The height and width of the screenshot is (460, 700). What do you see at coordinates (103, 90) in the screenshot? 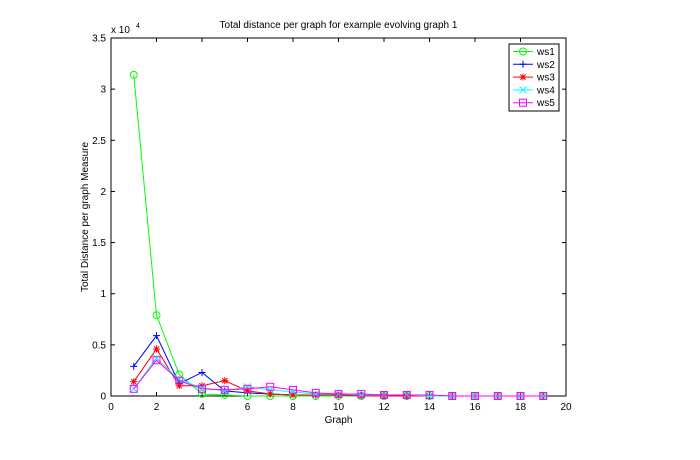
I see `y-tick-label-6: 3` at bounding box center [103, 90].